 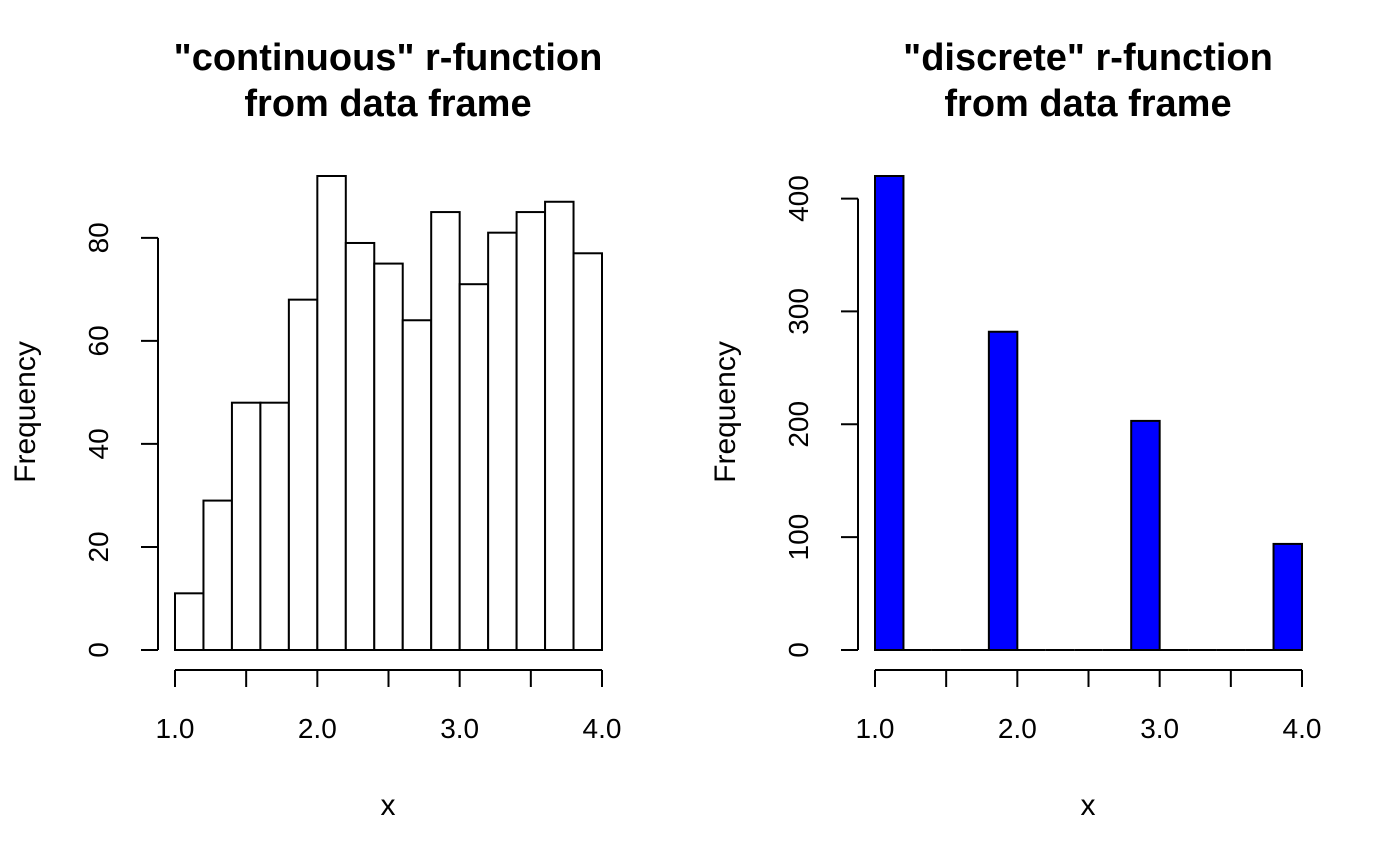 I want to click on y-tick-label: 100, so click(x=798, y=537).